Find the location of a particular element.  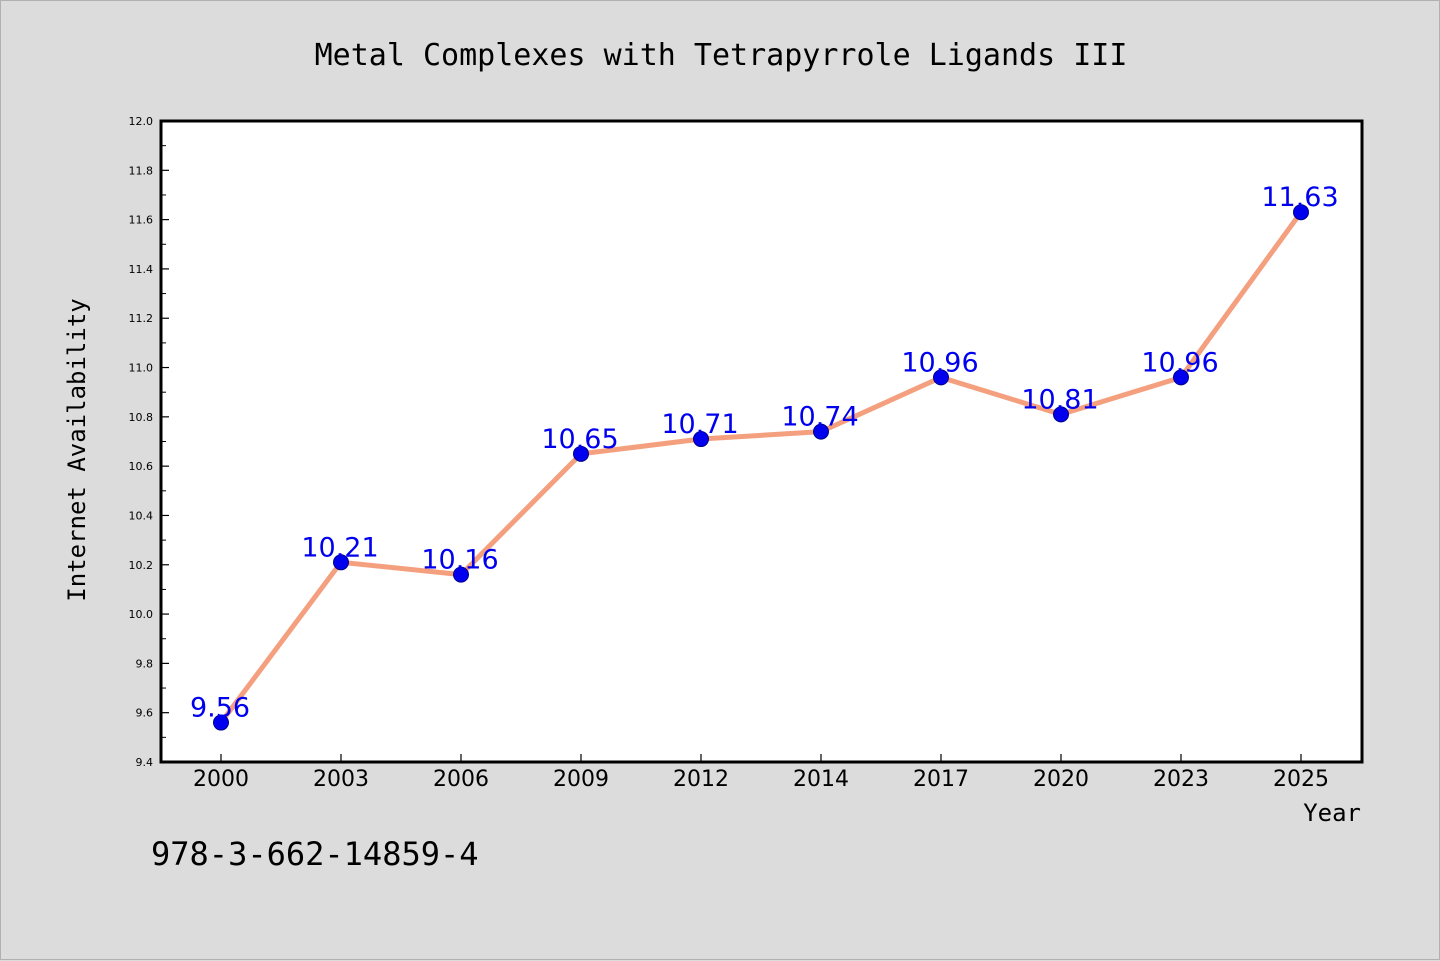

y-tick-label: 11.4 is located at coordinates (141, 269).